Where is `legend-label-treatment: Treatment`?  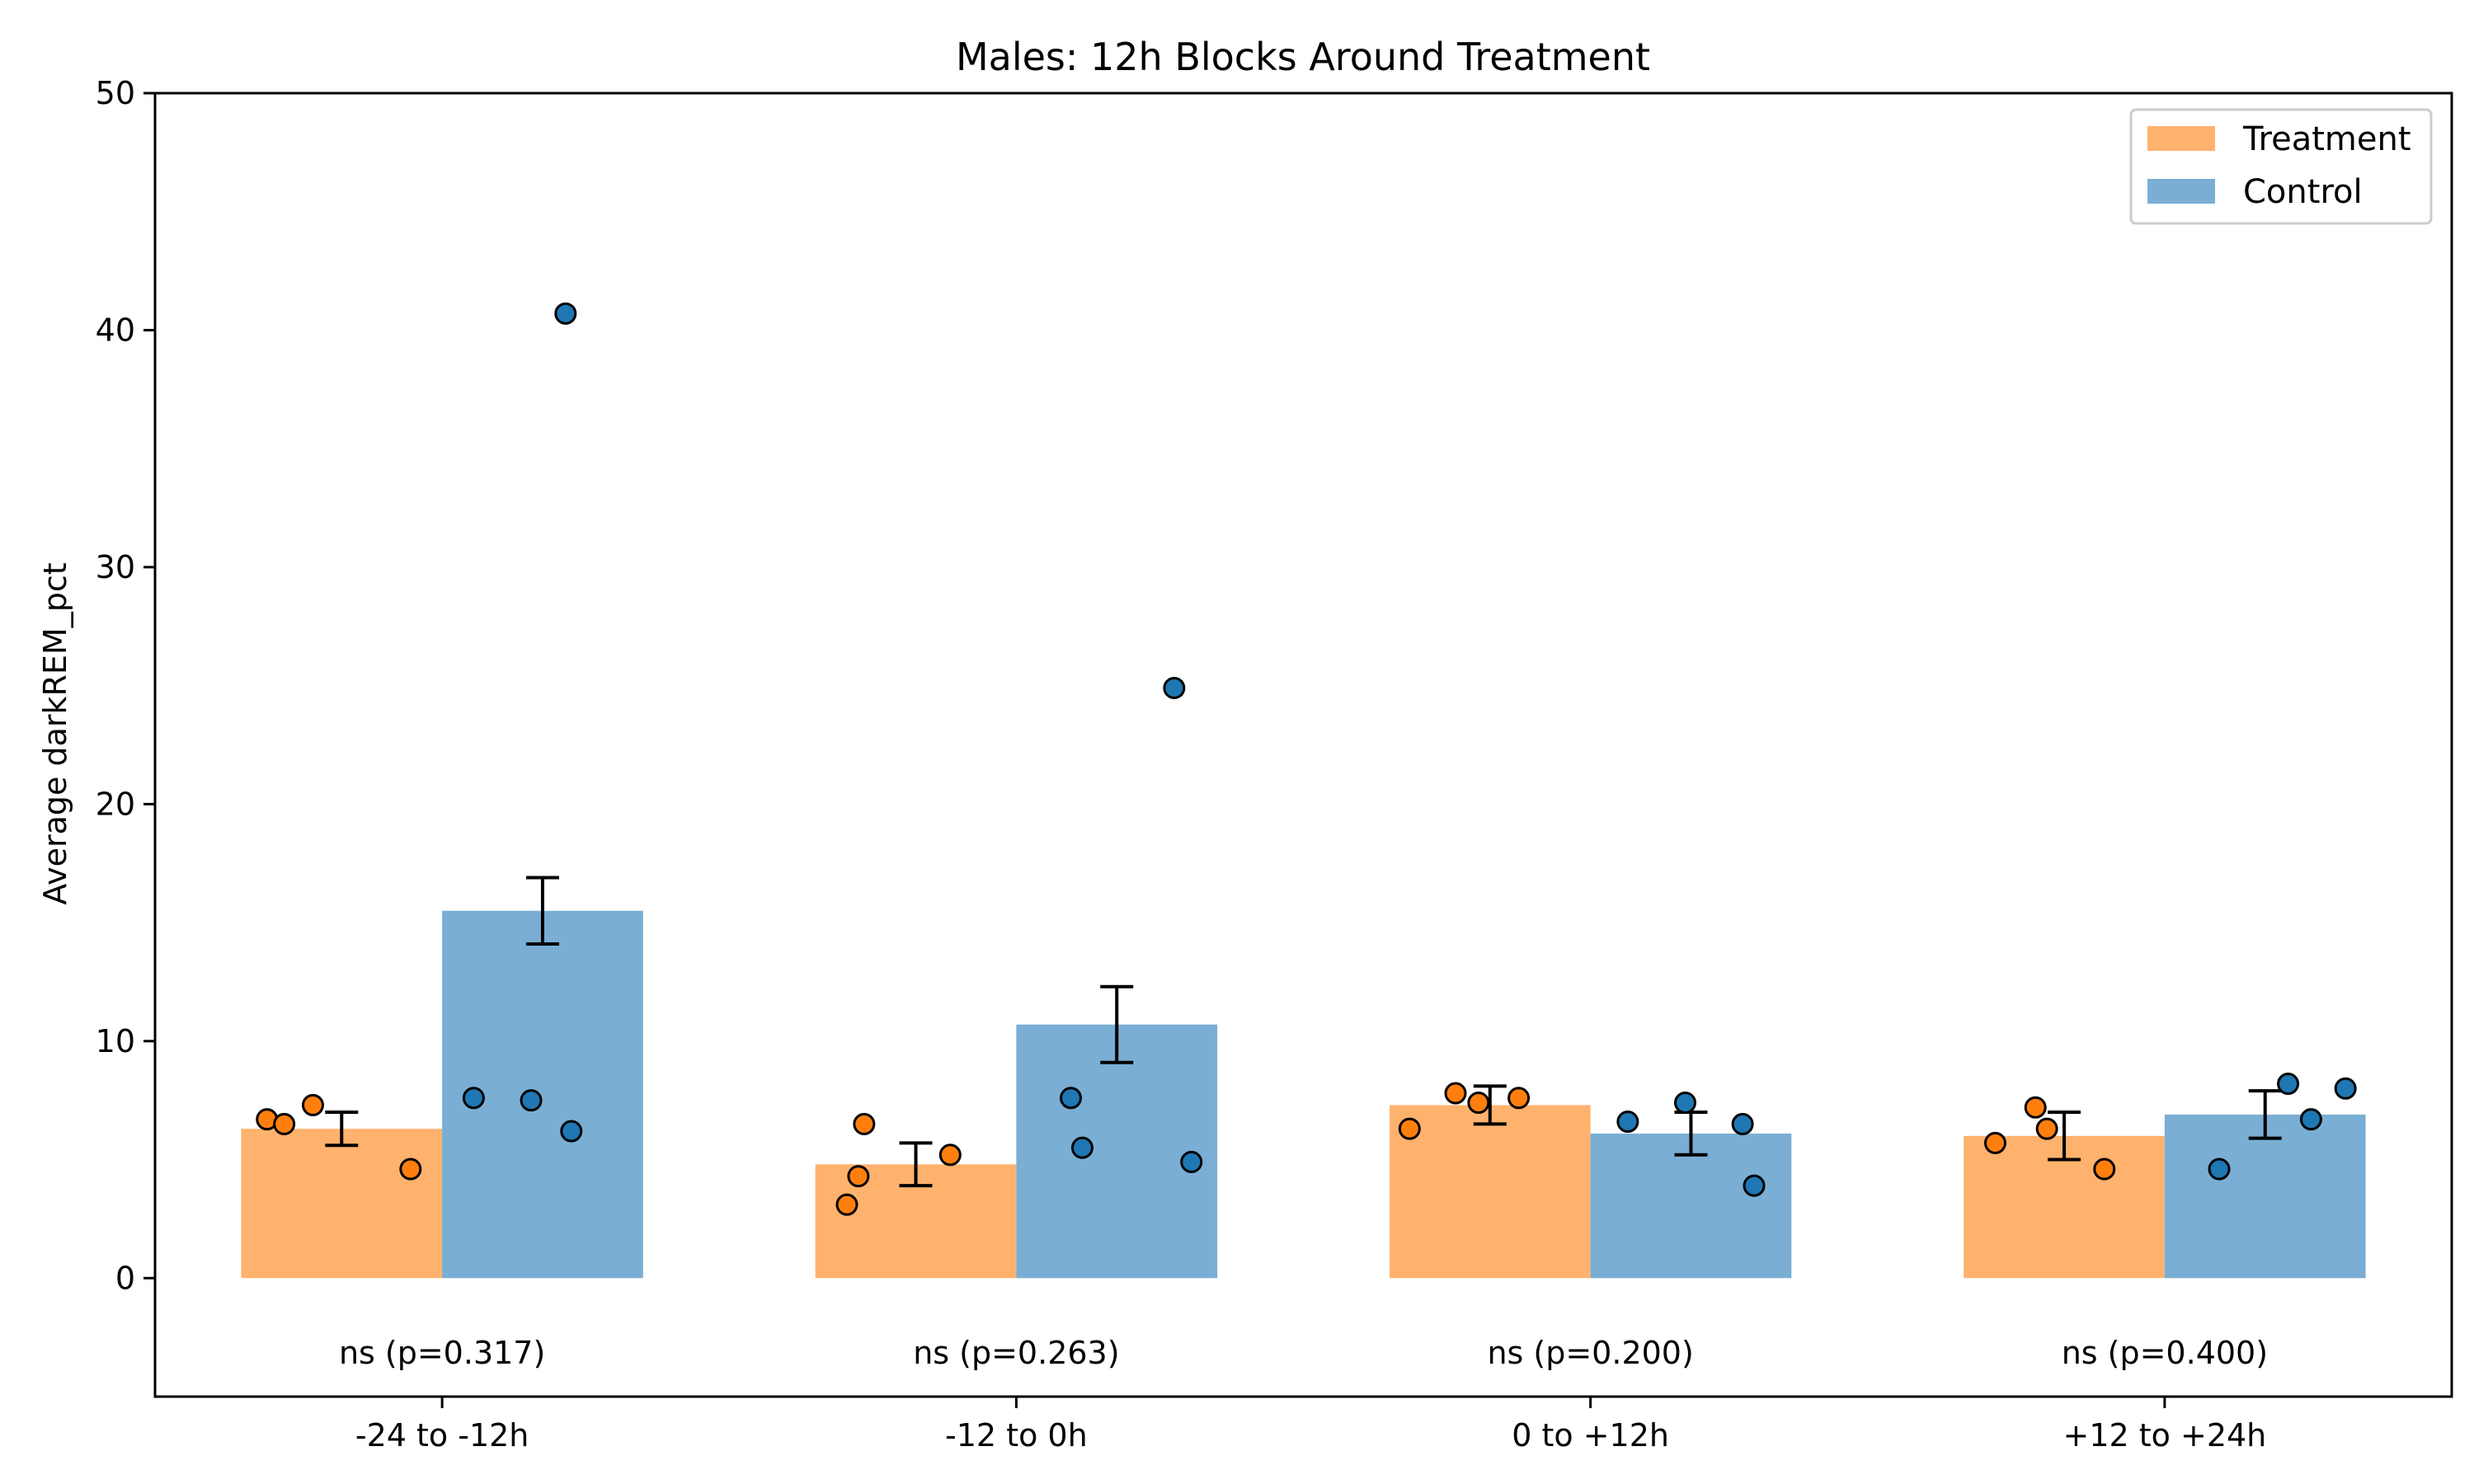
legend-label-treatment: Treatment is located at coordinates (2326, 139).